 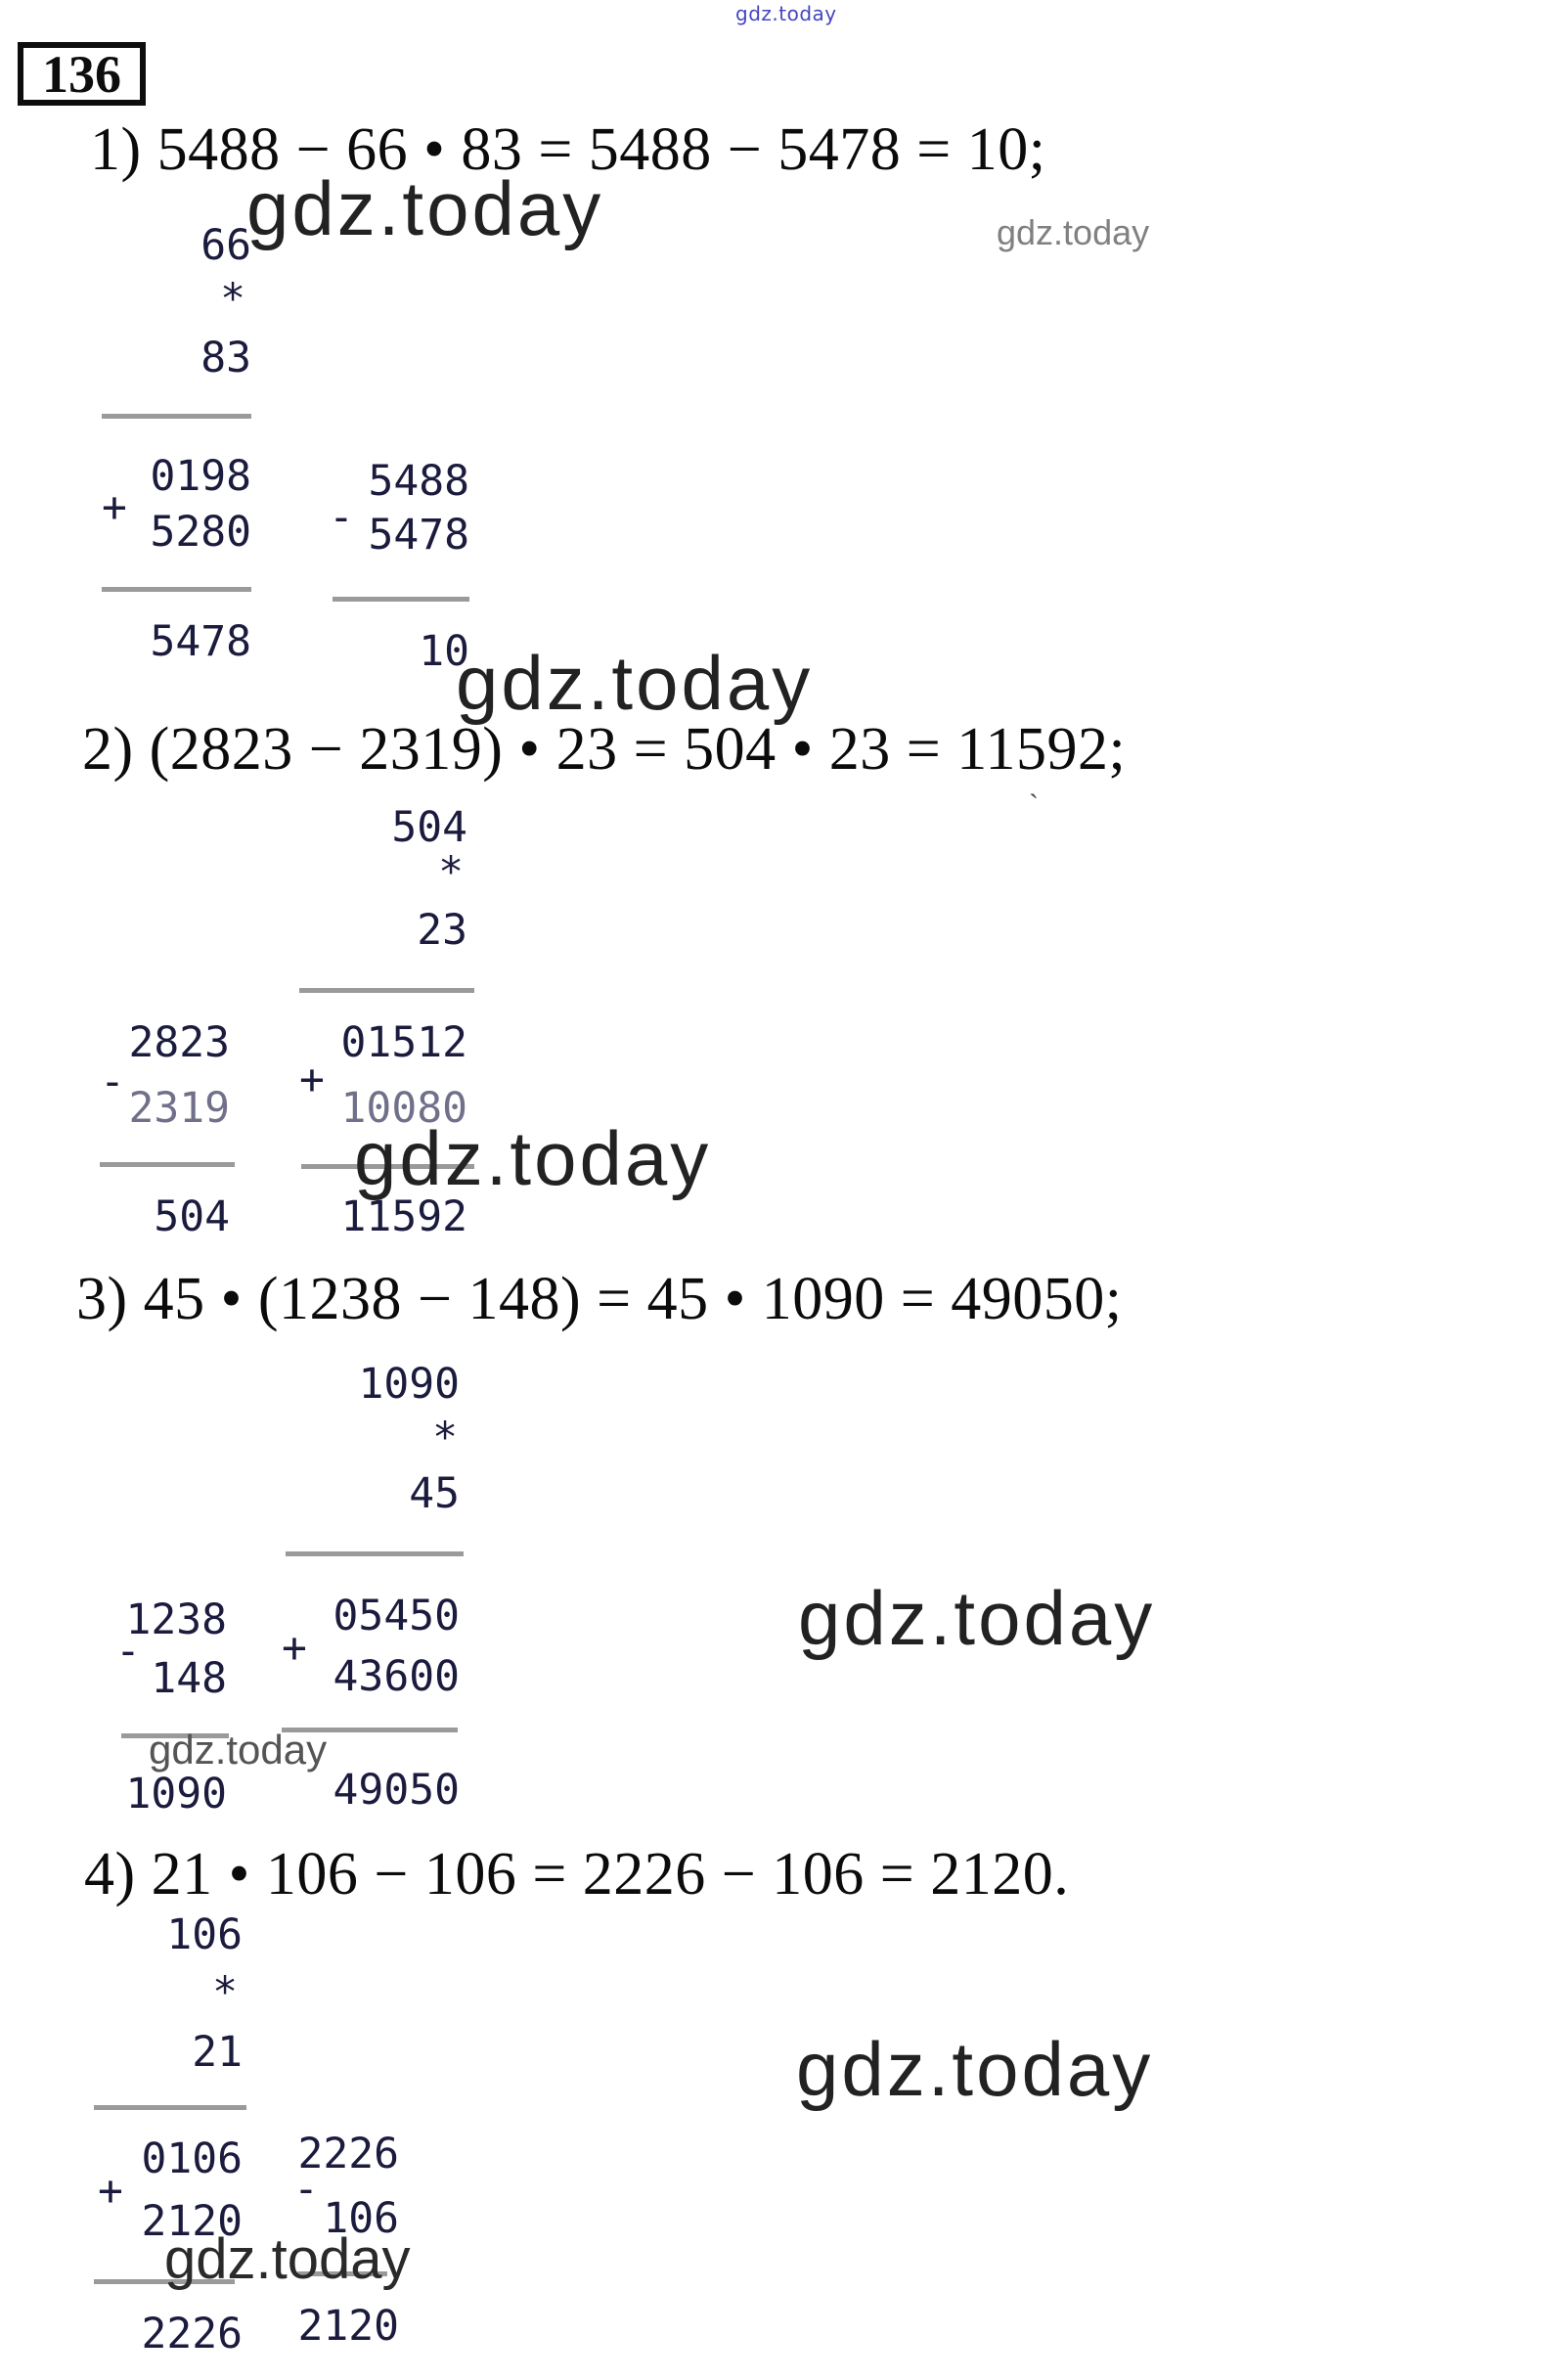 What do you see at coordinates (403, 1108) in the screenshot?
I see `p2-mult-partial-2: 10080` at bounding box center [403, 1108].